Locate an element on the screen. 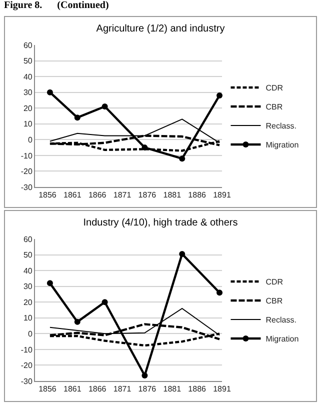  chart-title: Agriculture (1/2) and industry is located at coordinates (160, 29).